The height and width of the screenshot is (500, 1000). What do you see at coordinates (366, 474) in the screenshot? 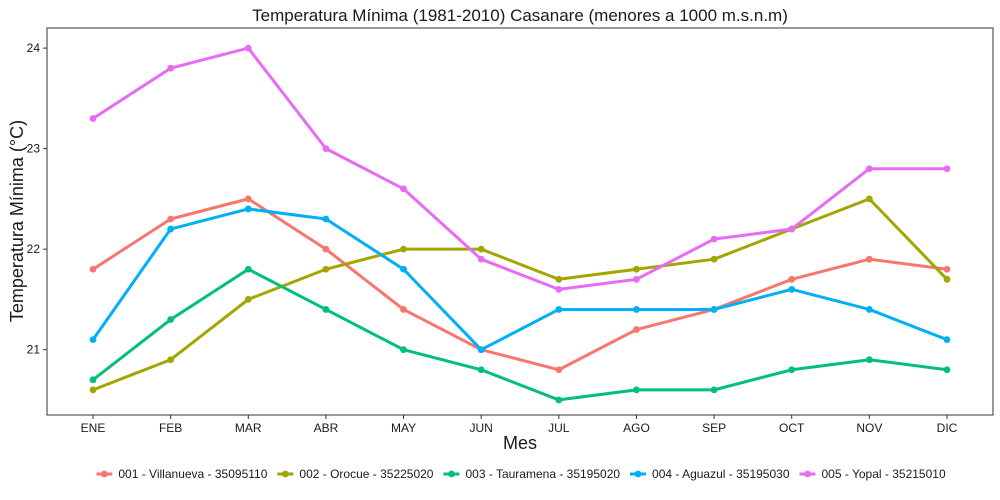
I see `legend-label: 002 - Orocue - 35225020` at bounding box center [366, 474].